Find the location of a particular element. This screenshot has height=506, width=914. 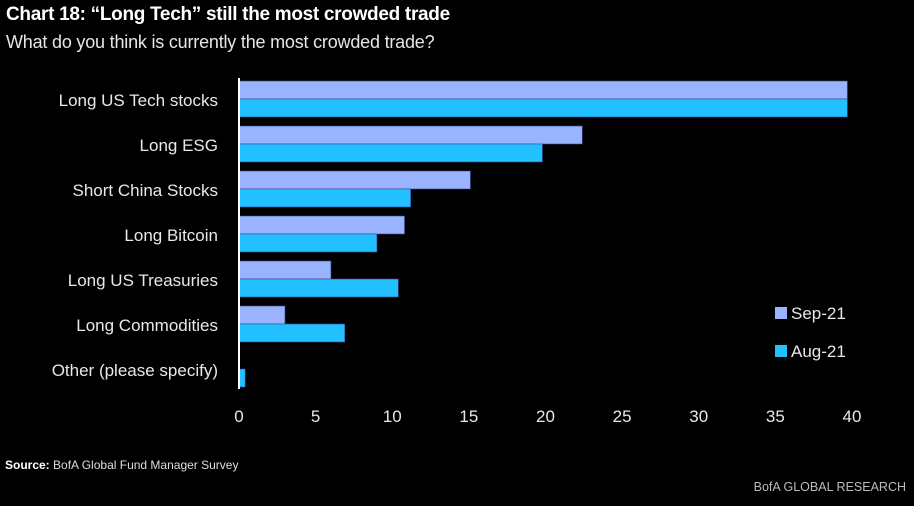

source-note: Source: BofA Global Fund Manager Survey is located at coordinates (121, 465).